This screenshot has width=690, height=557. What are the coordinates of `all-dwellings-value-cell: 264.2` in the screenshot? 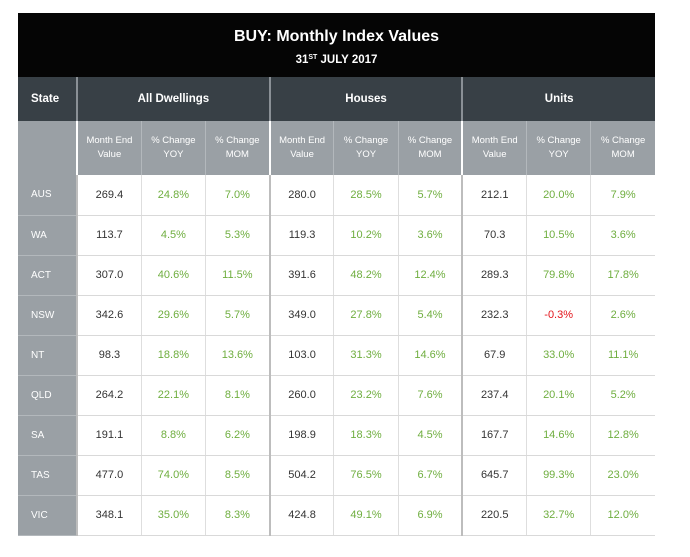 It's located at (109, 395).